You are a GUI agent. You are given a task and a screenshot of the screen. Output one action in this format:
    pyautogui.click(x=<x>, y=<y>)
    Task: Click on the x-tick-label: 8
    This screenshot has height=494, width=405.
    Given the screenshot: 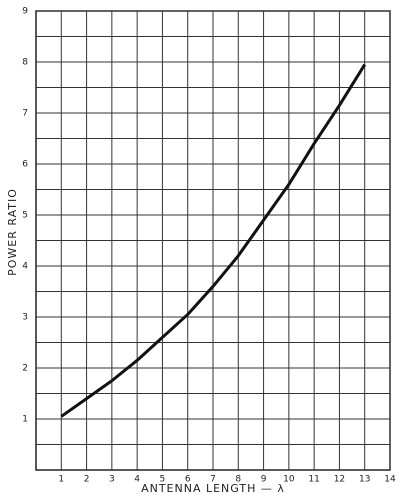 What is the action you would take?
    pyautogui.click(x=238, y=480)
    